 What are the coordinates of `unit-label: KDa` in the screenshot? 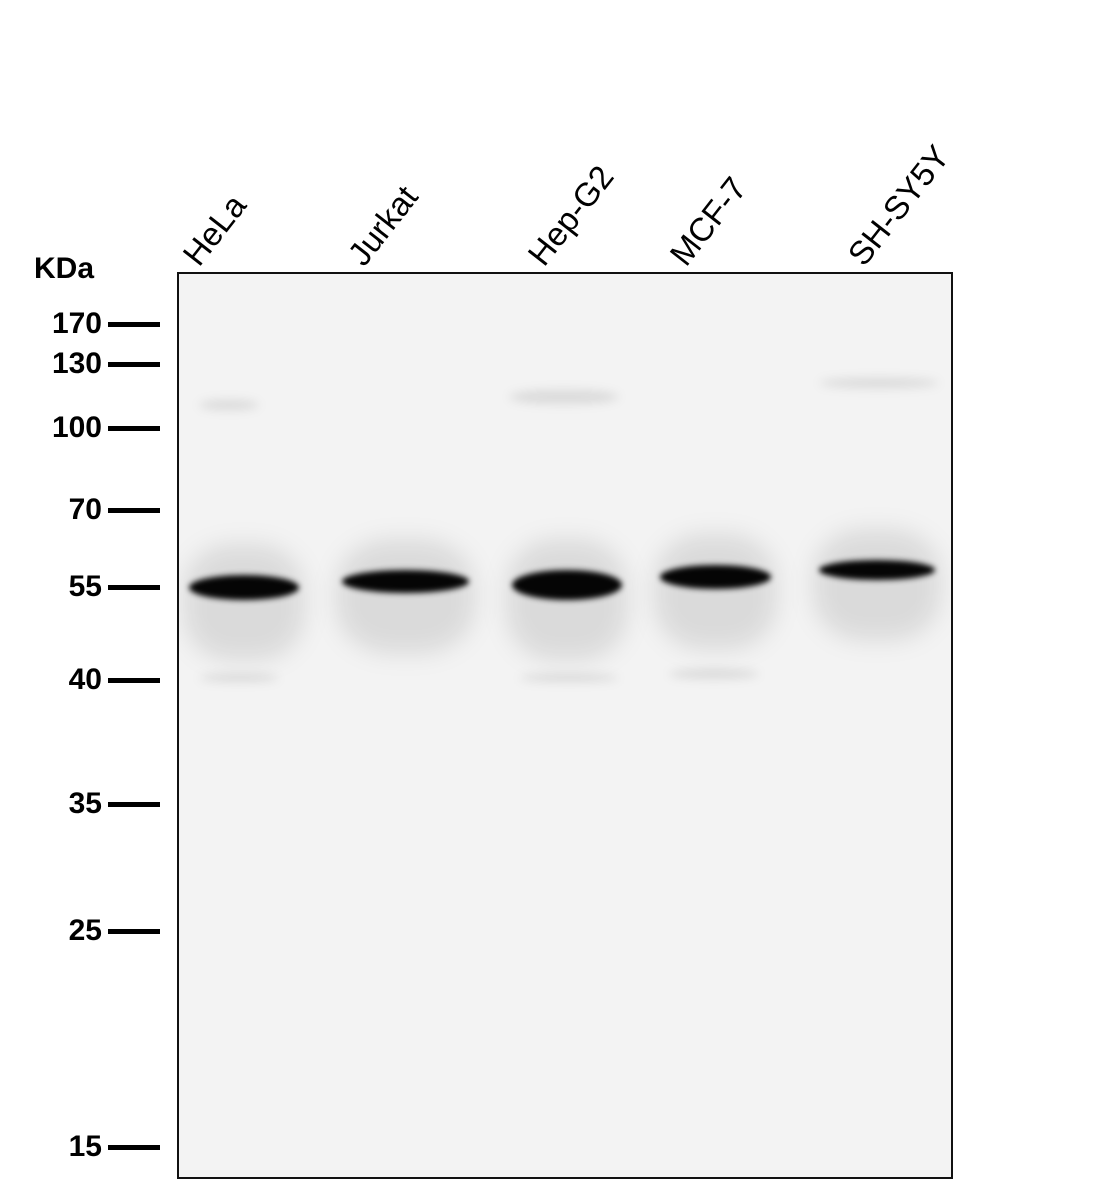 It's located at (64, 268).